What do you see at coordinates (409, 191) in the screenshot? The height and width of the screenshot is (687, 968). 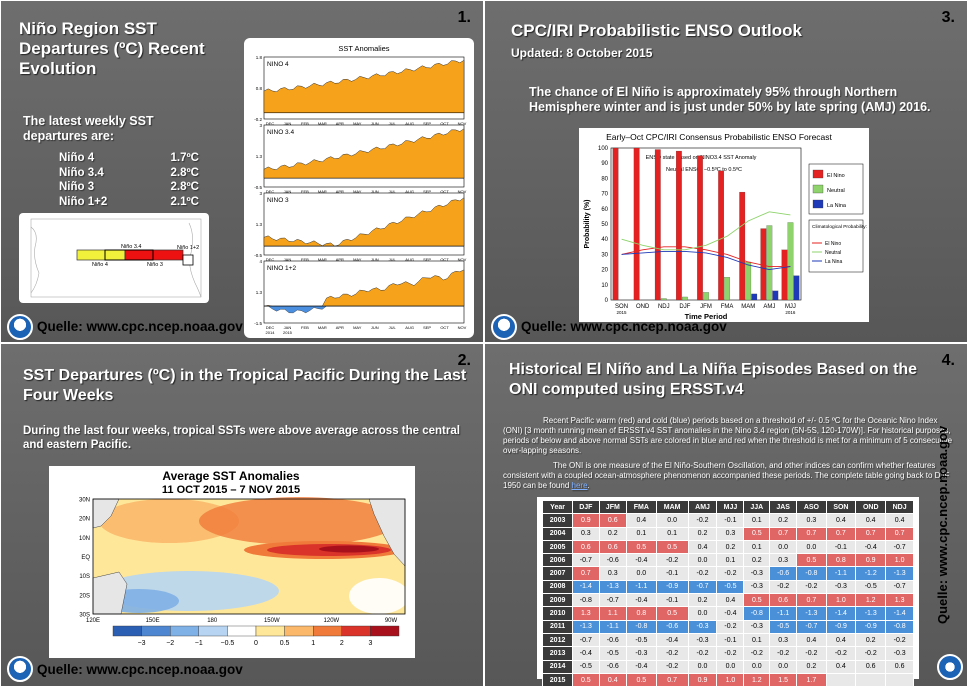 I see `month-label: AUG` at bounding box center [409, 191].